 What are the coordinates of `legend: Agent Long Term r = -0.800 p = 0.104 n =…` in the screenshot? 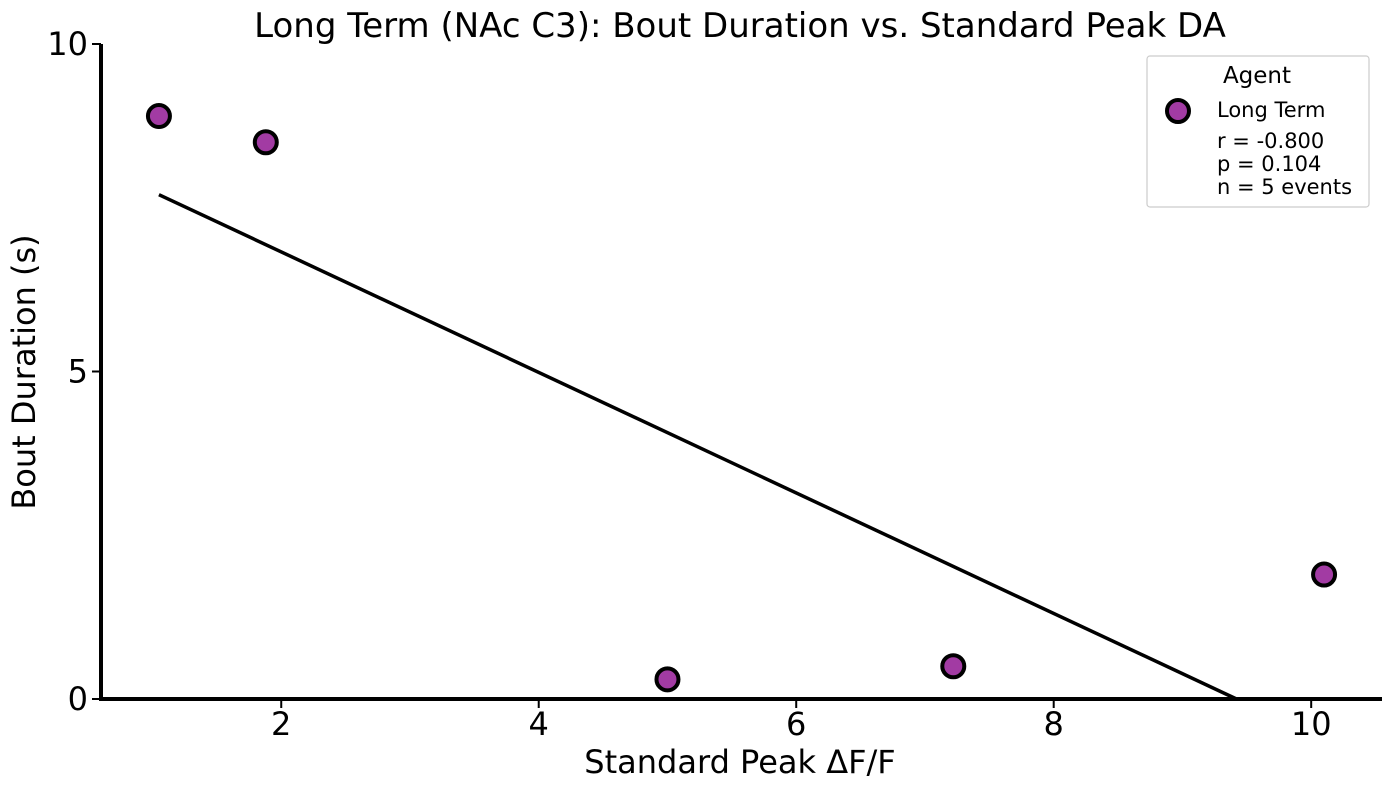 It's located at (1258, 131).